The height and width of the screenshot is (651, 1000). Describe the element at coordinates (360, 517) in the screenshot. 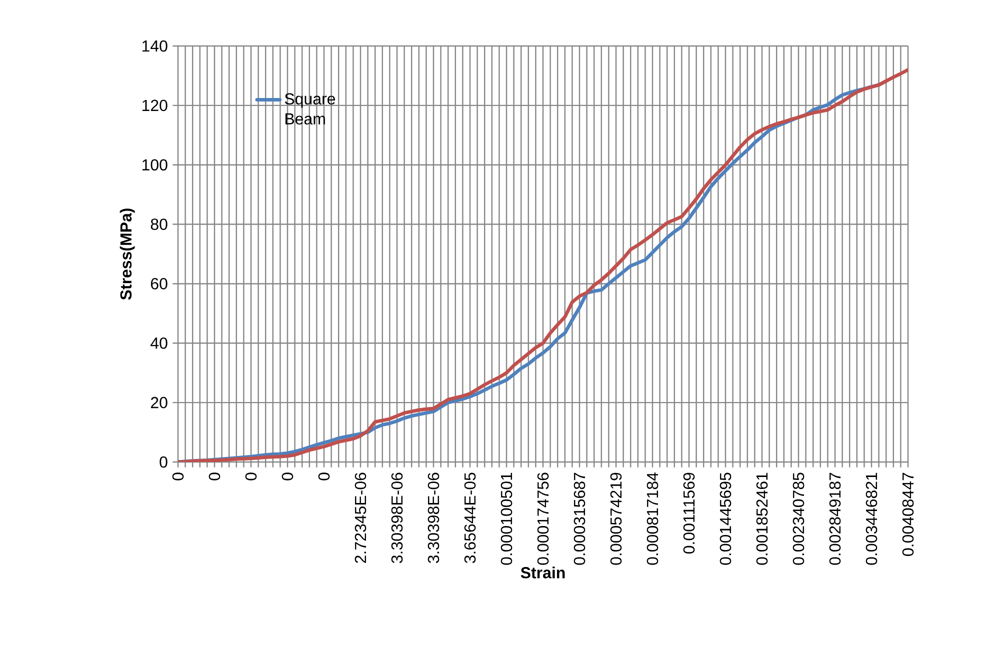

I see `x-tick-label: 2.72345E-06` at that location.